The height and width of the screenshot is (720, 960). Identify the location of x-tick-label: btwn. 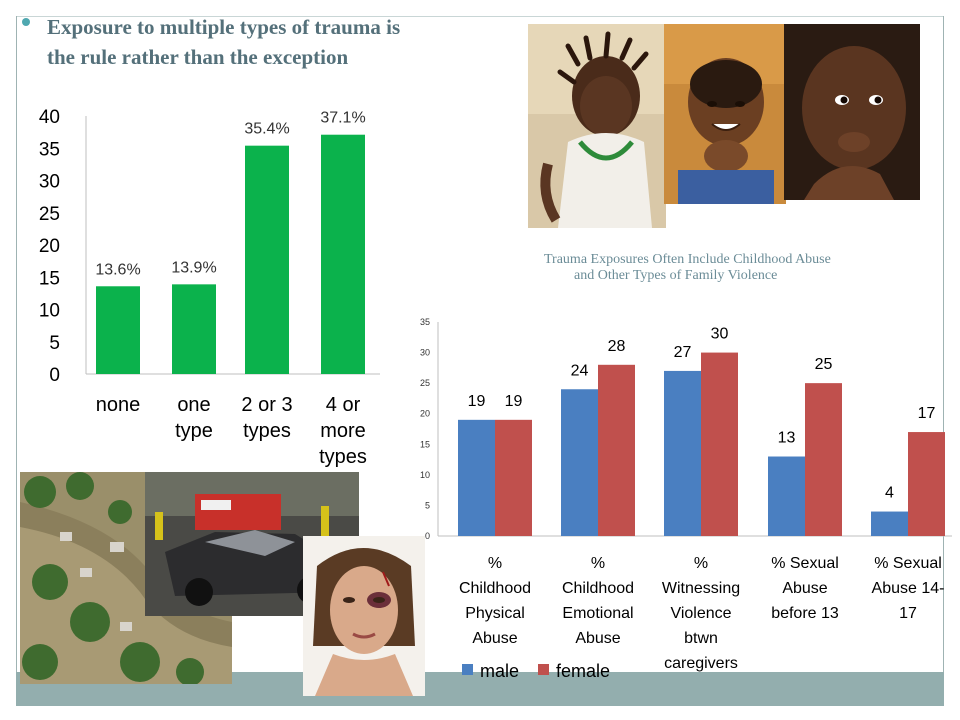
(701, 638).